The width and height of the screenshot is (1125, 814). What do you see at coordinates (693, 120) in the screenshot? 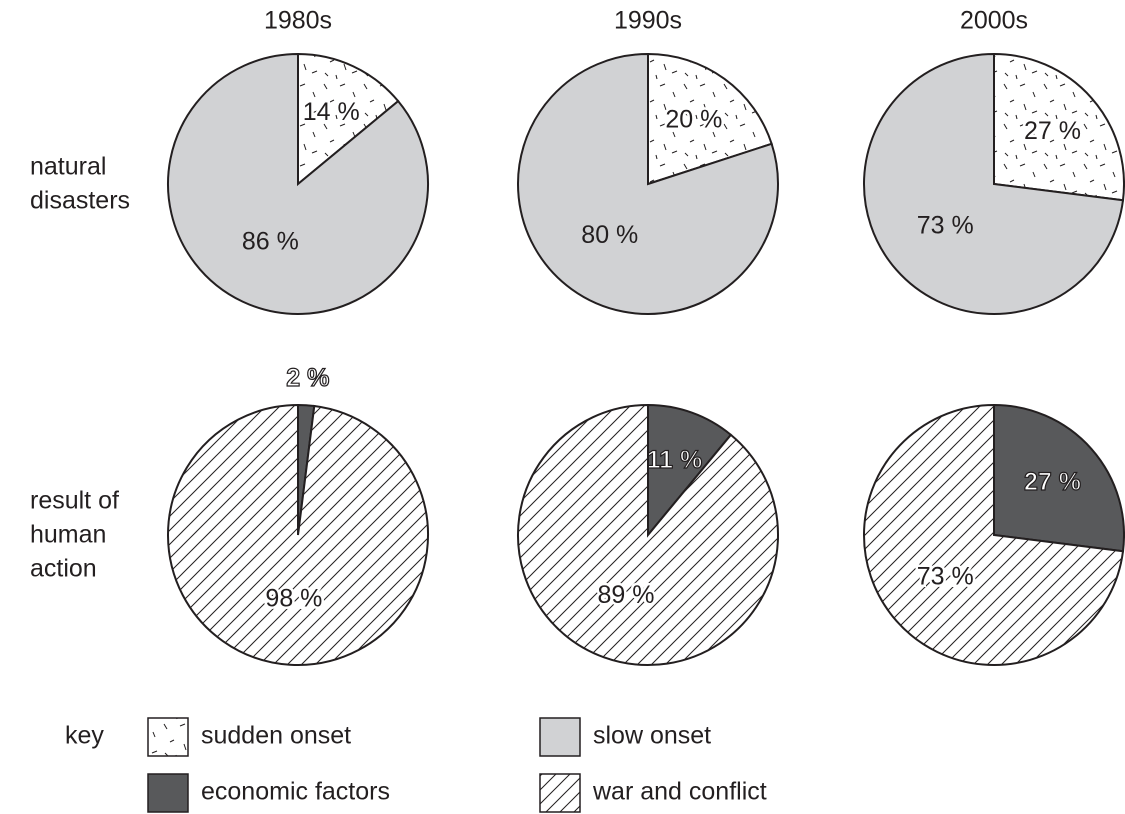
I see `data-label: 20 %` at bounding box center [693, 120].